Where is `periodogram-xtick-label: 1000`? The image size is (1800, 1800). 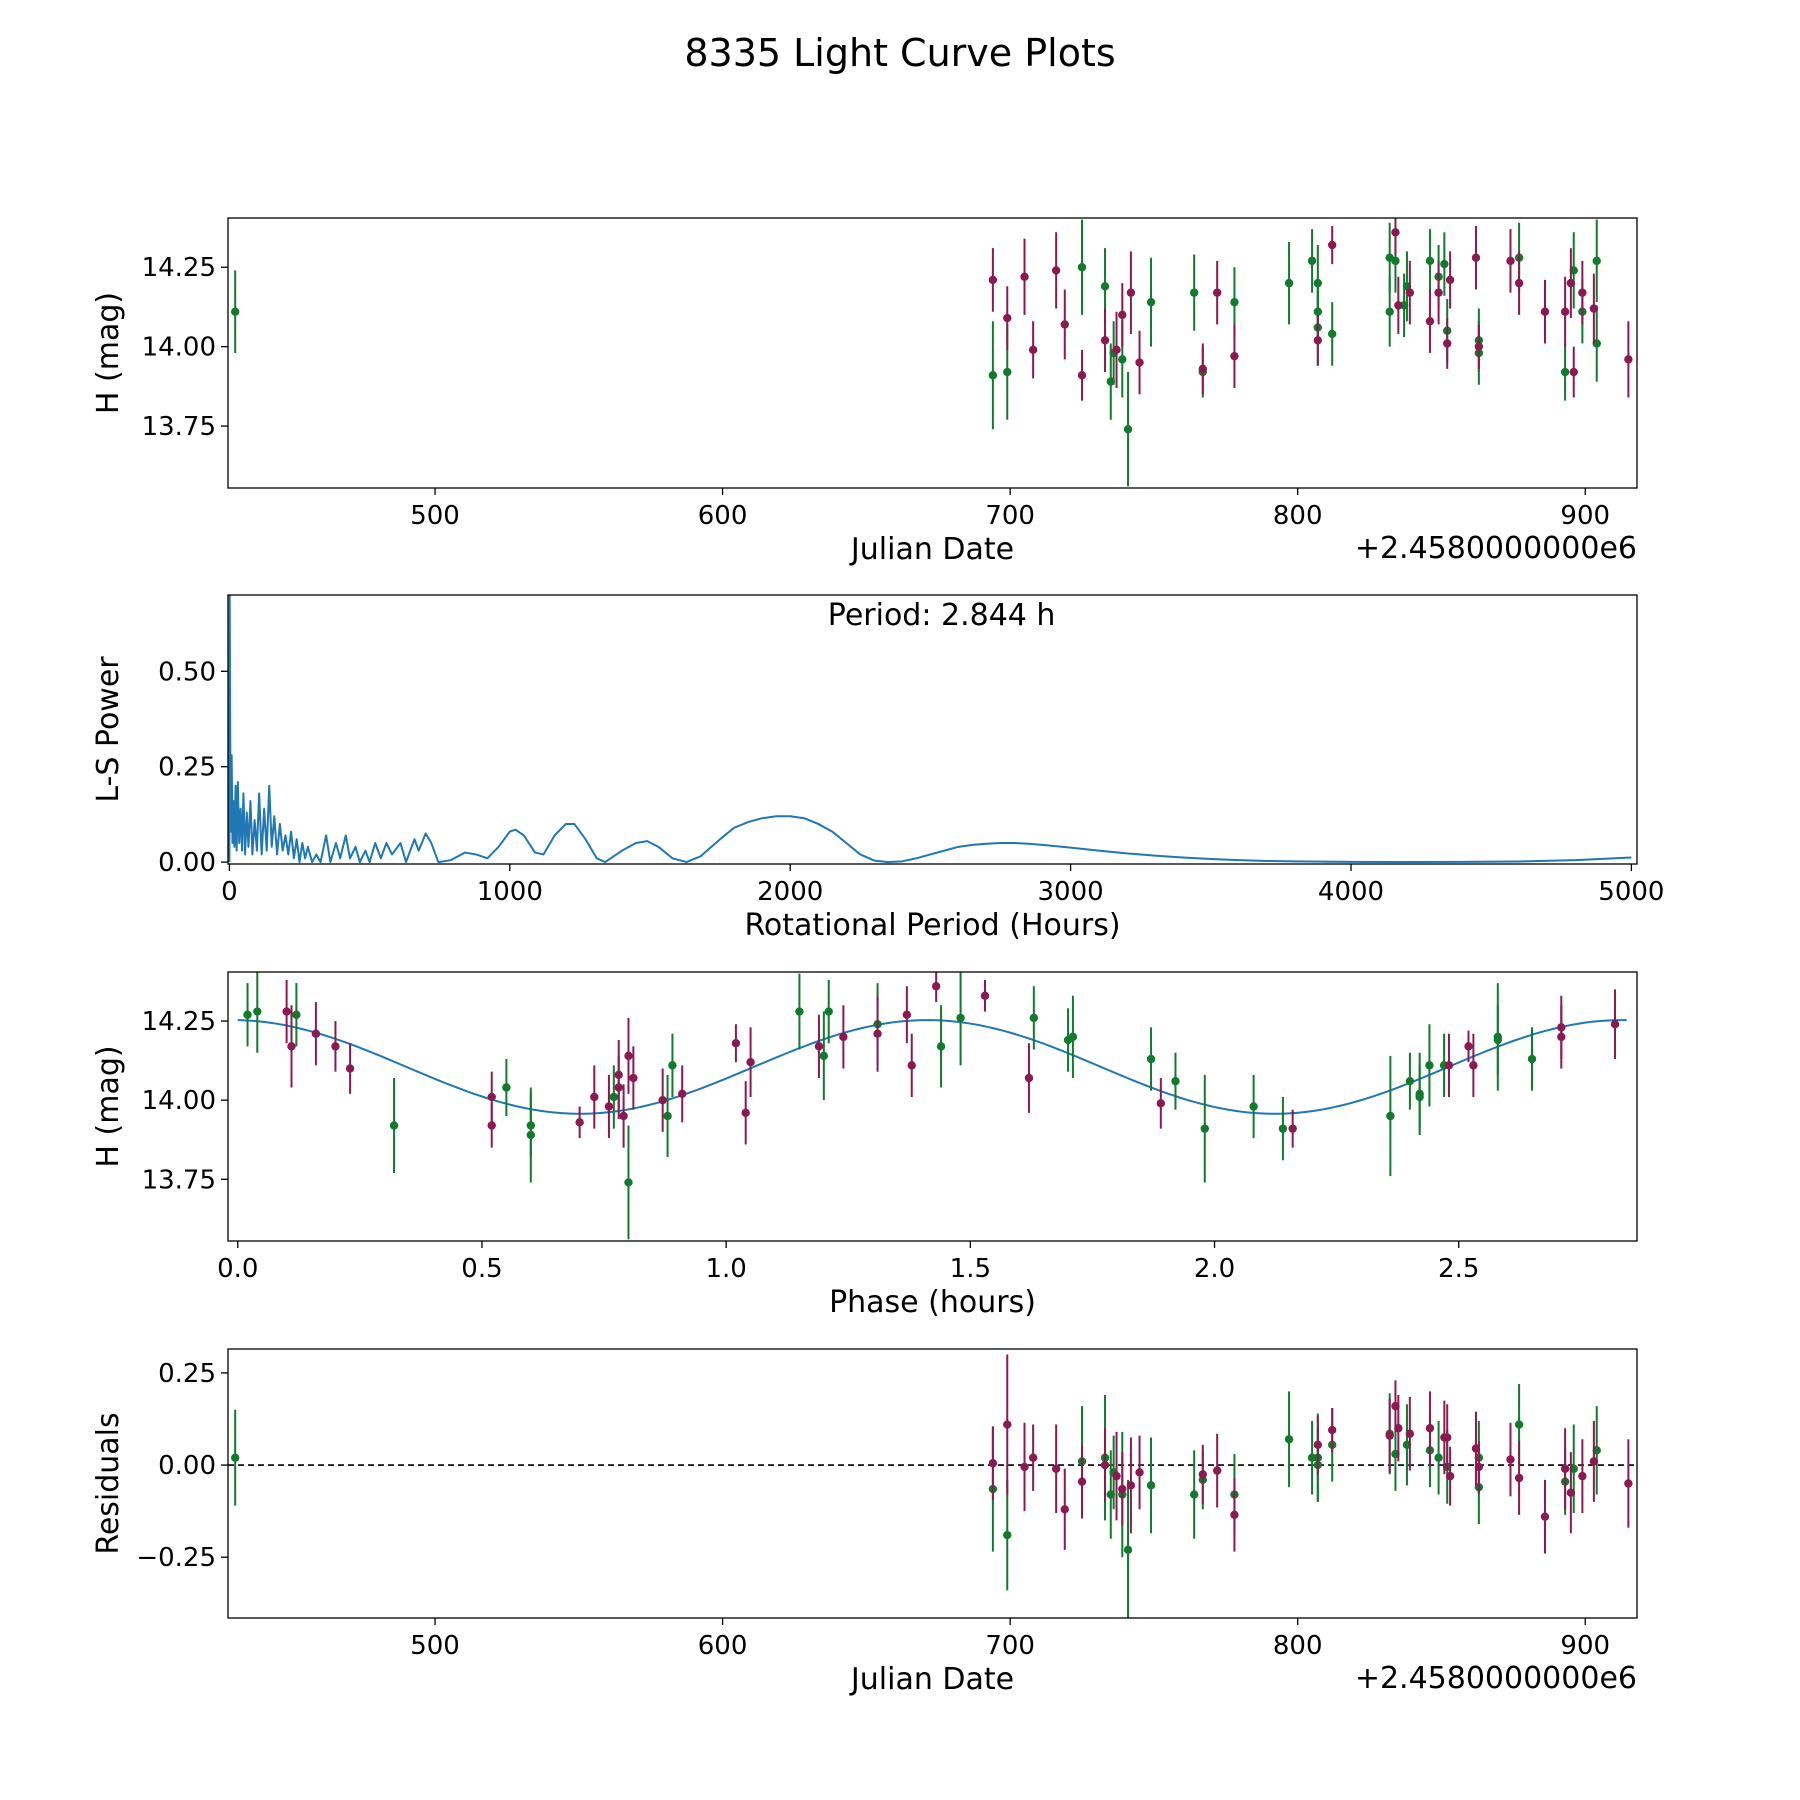 periodogram-xtick-label: 1000 is located at coordinates (510, 892).